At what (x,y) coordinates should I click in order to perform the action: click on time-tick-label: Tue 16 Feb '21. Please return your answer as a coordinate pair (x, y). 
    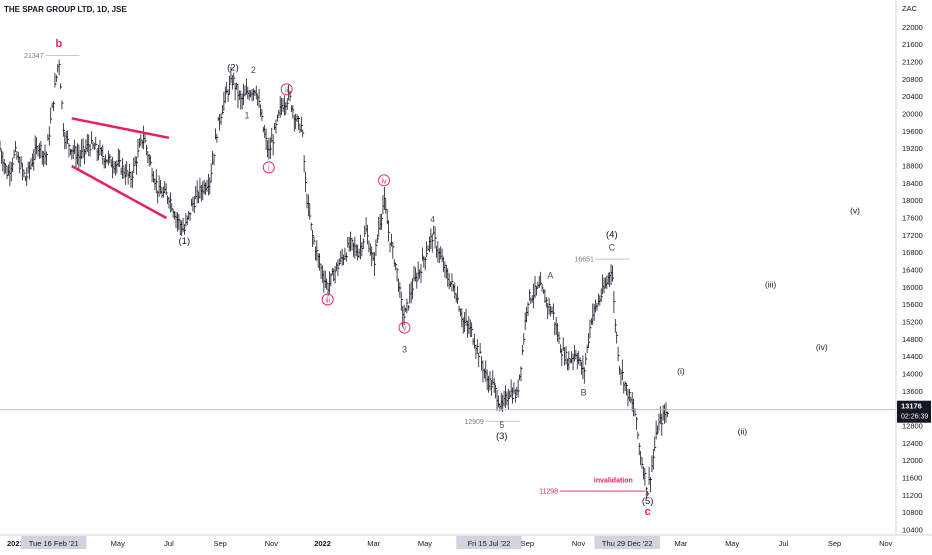
    Looking at the image, I should click on (54, 543).